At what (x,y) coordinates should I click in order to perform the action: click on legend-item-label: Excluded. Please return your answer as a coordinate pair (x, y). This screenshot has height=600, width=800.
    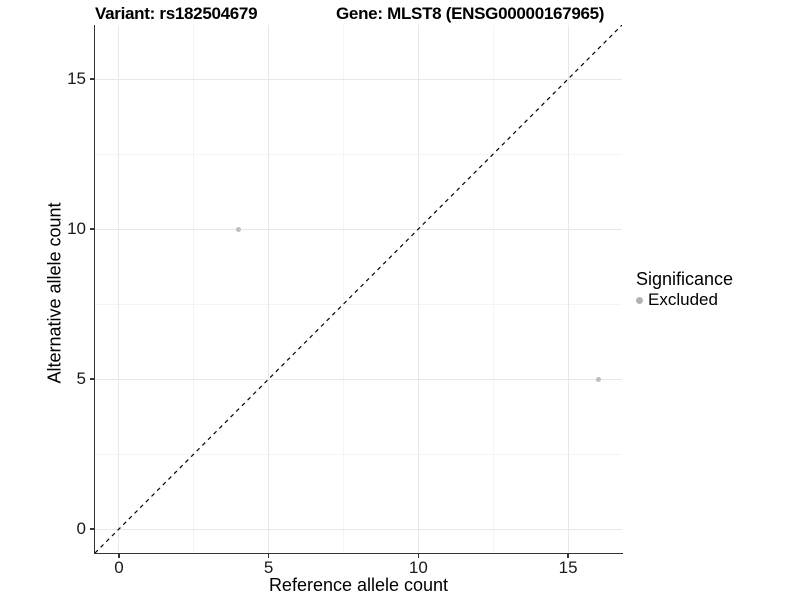
    Looking at the image, I should click on (683, 299).